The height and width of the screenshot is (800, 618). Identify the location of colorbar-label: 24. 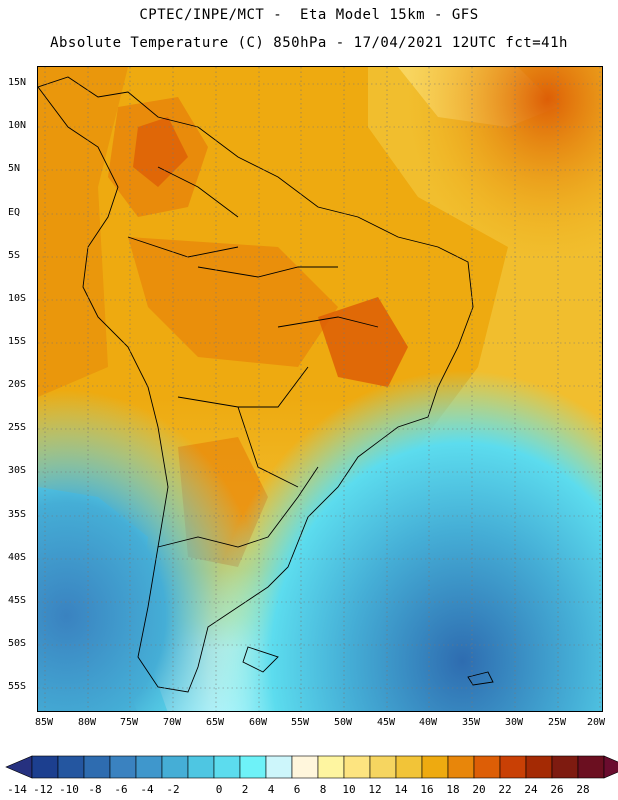
(531, 789).